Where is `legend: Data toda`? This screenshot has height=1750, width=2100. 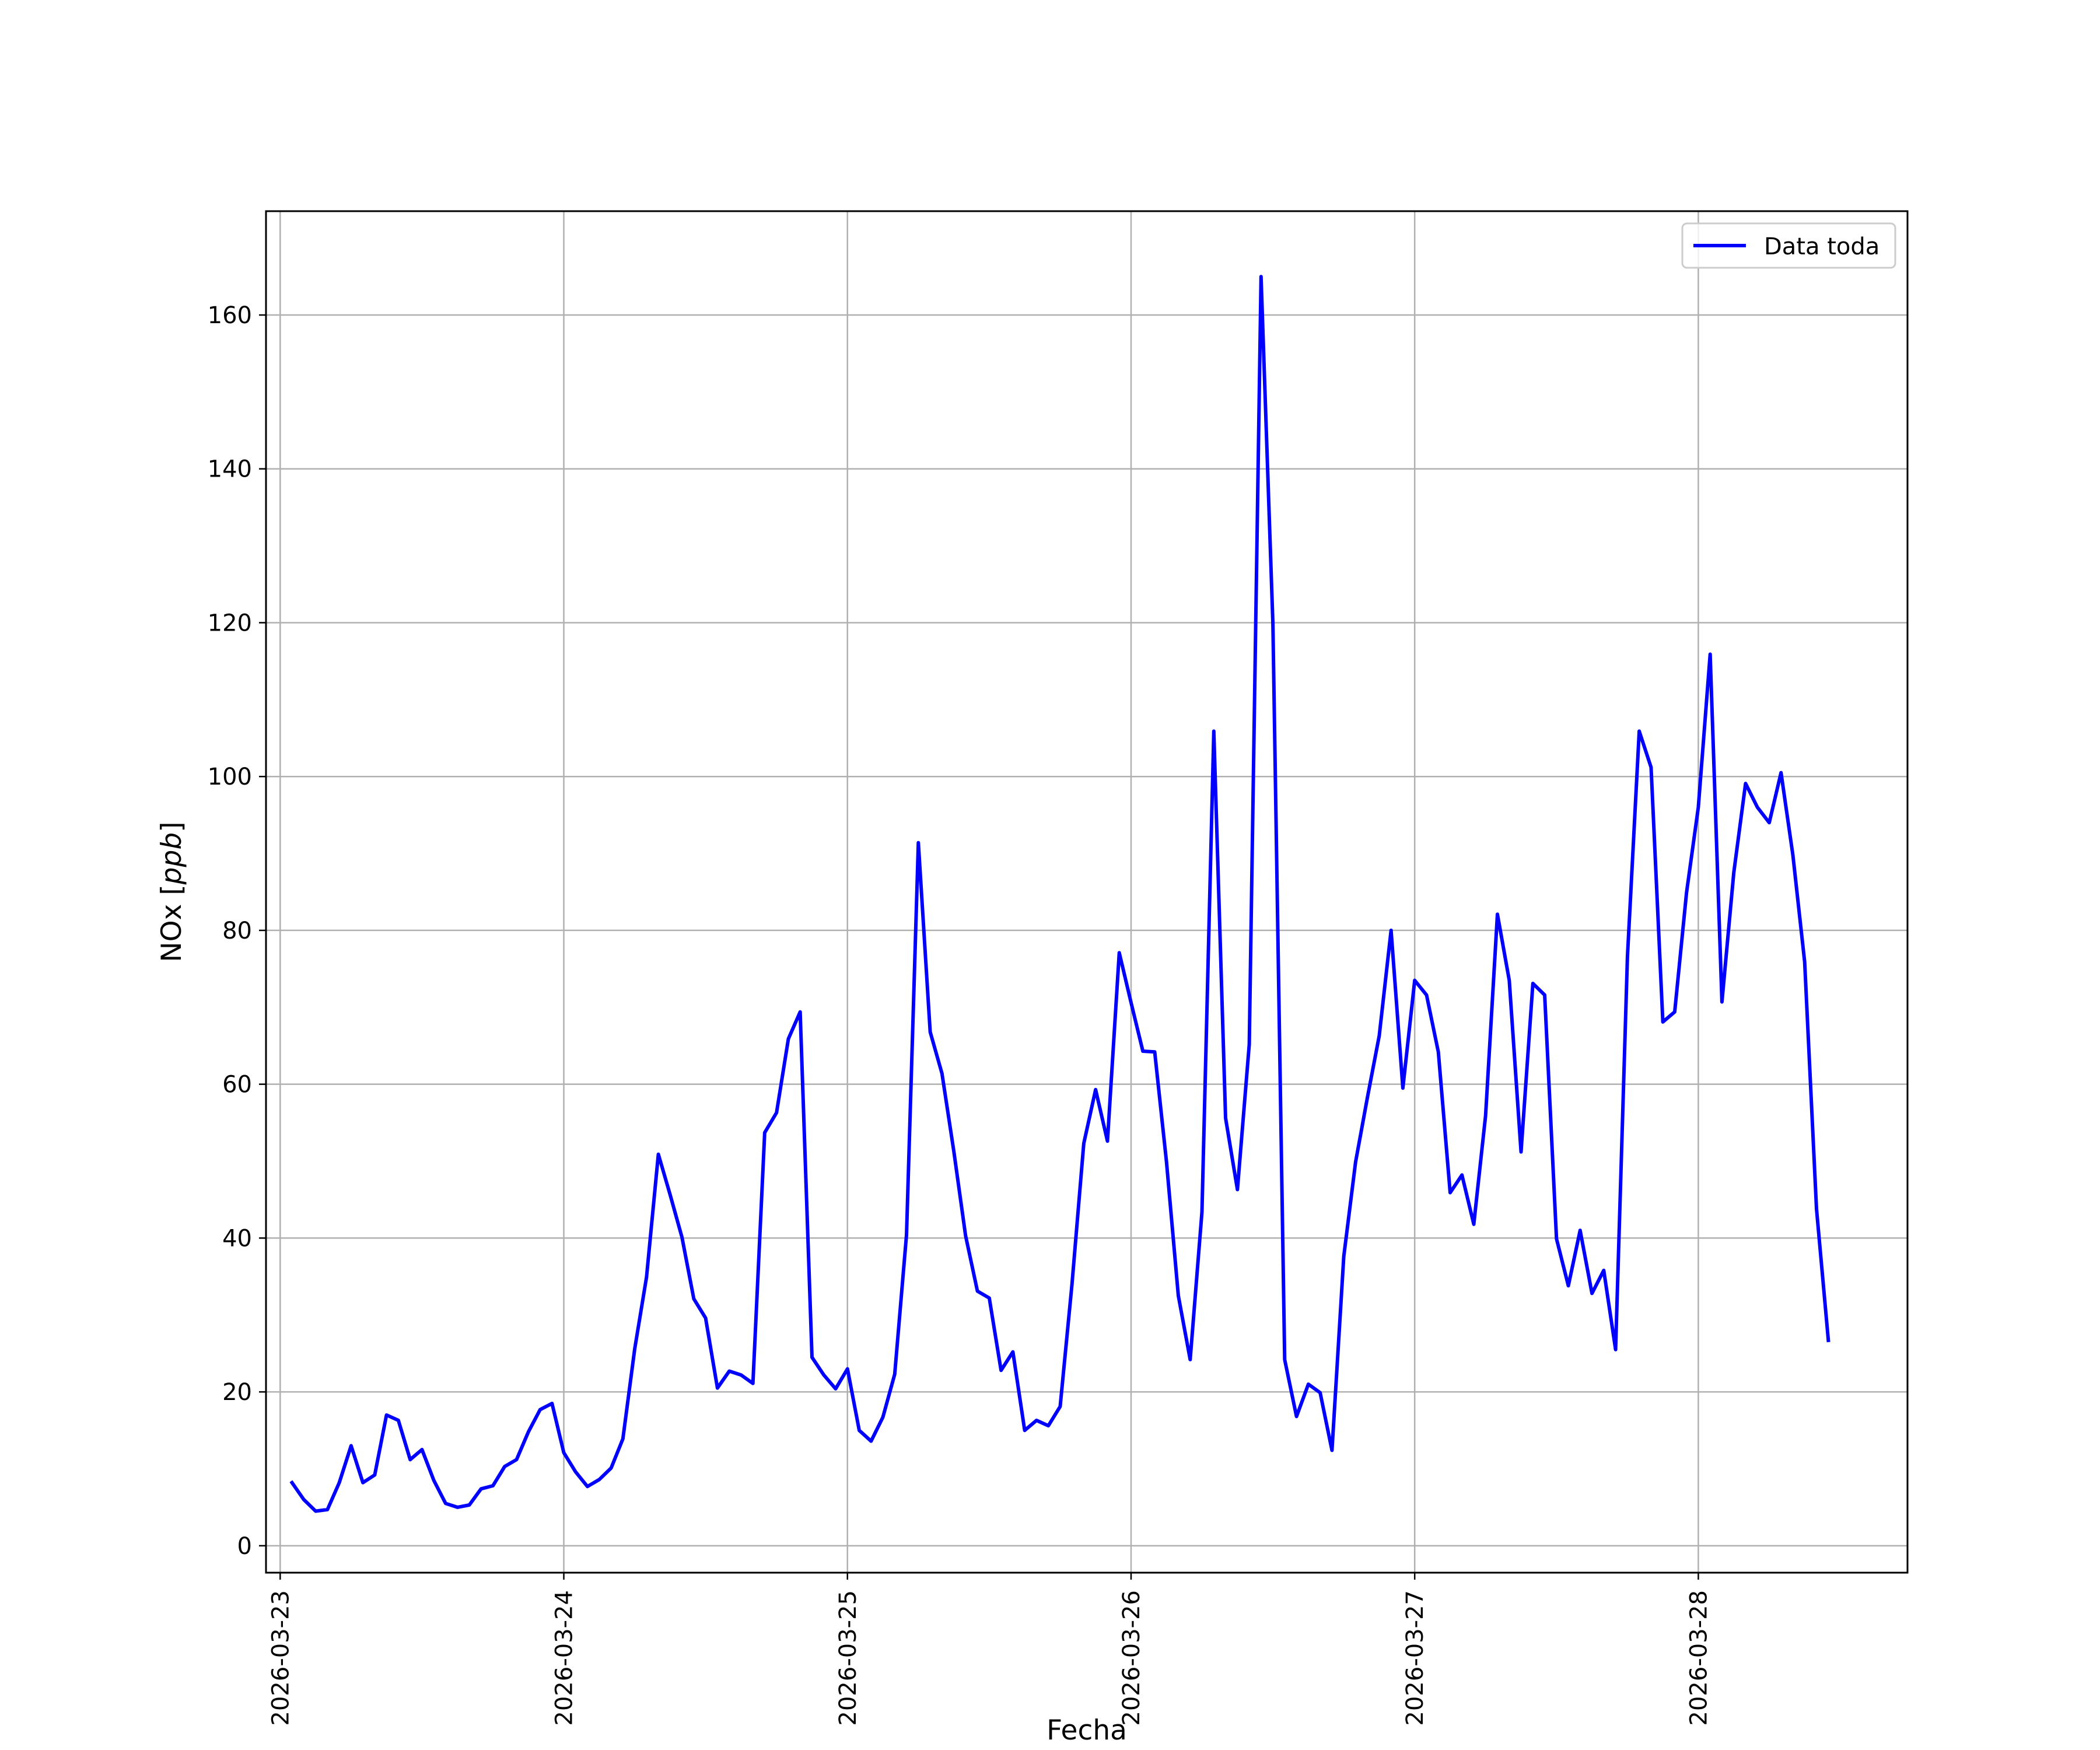 legend: Data toda is located at coordinates (1788, 245).